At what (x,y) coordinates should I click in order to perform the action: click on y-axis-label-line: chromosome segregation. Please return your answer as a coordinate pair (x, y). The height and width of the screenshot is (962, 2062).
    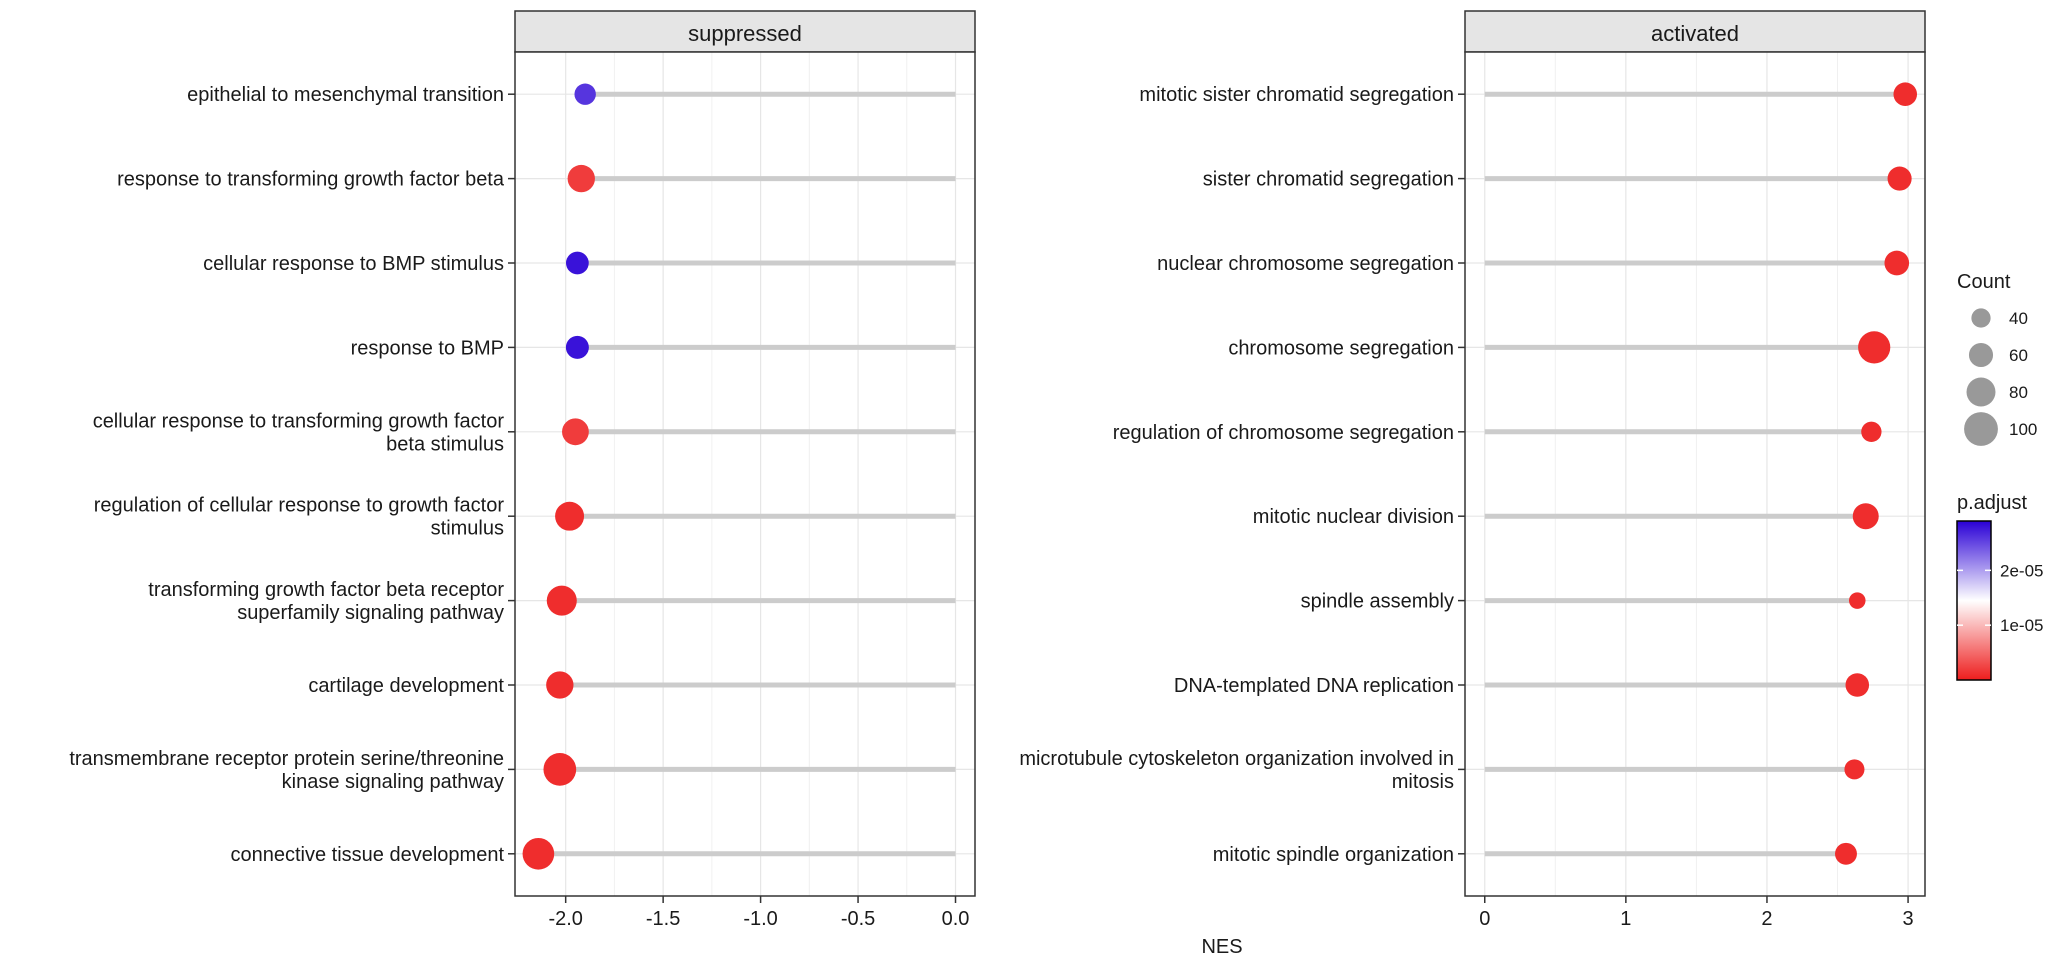
    Looking at the image, I should click on (1341, 348).